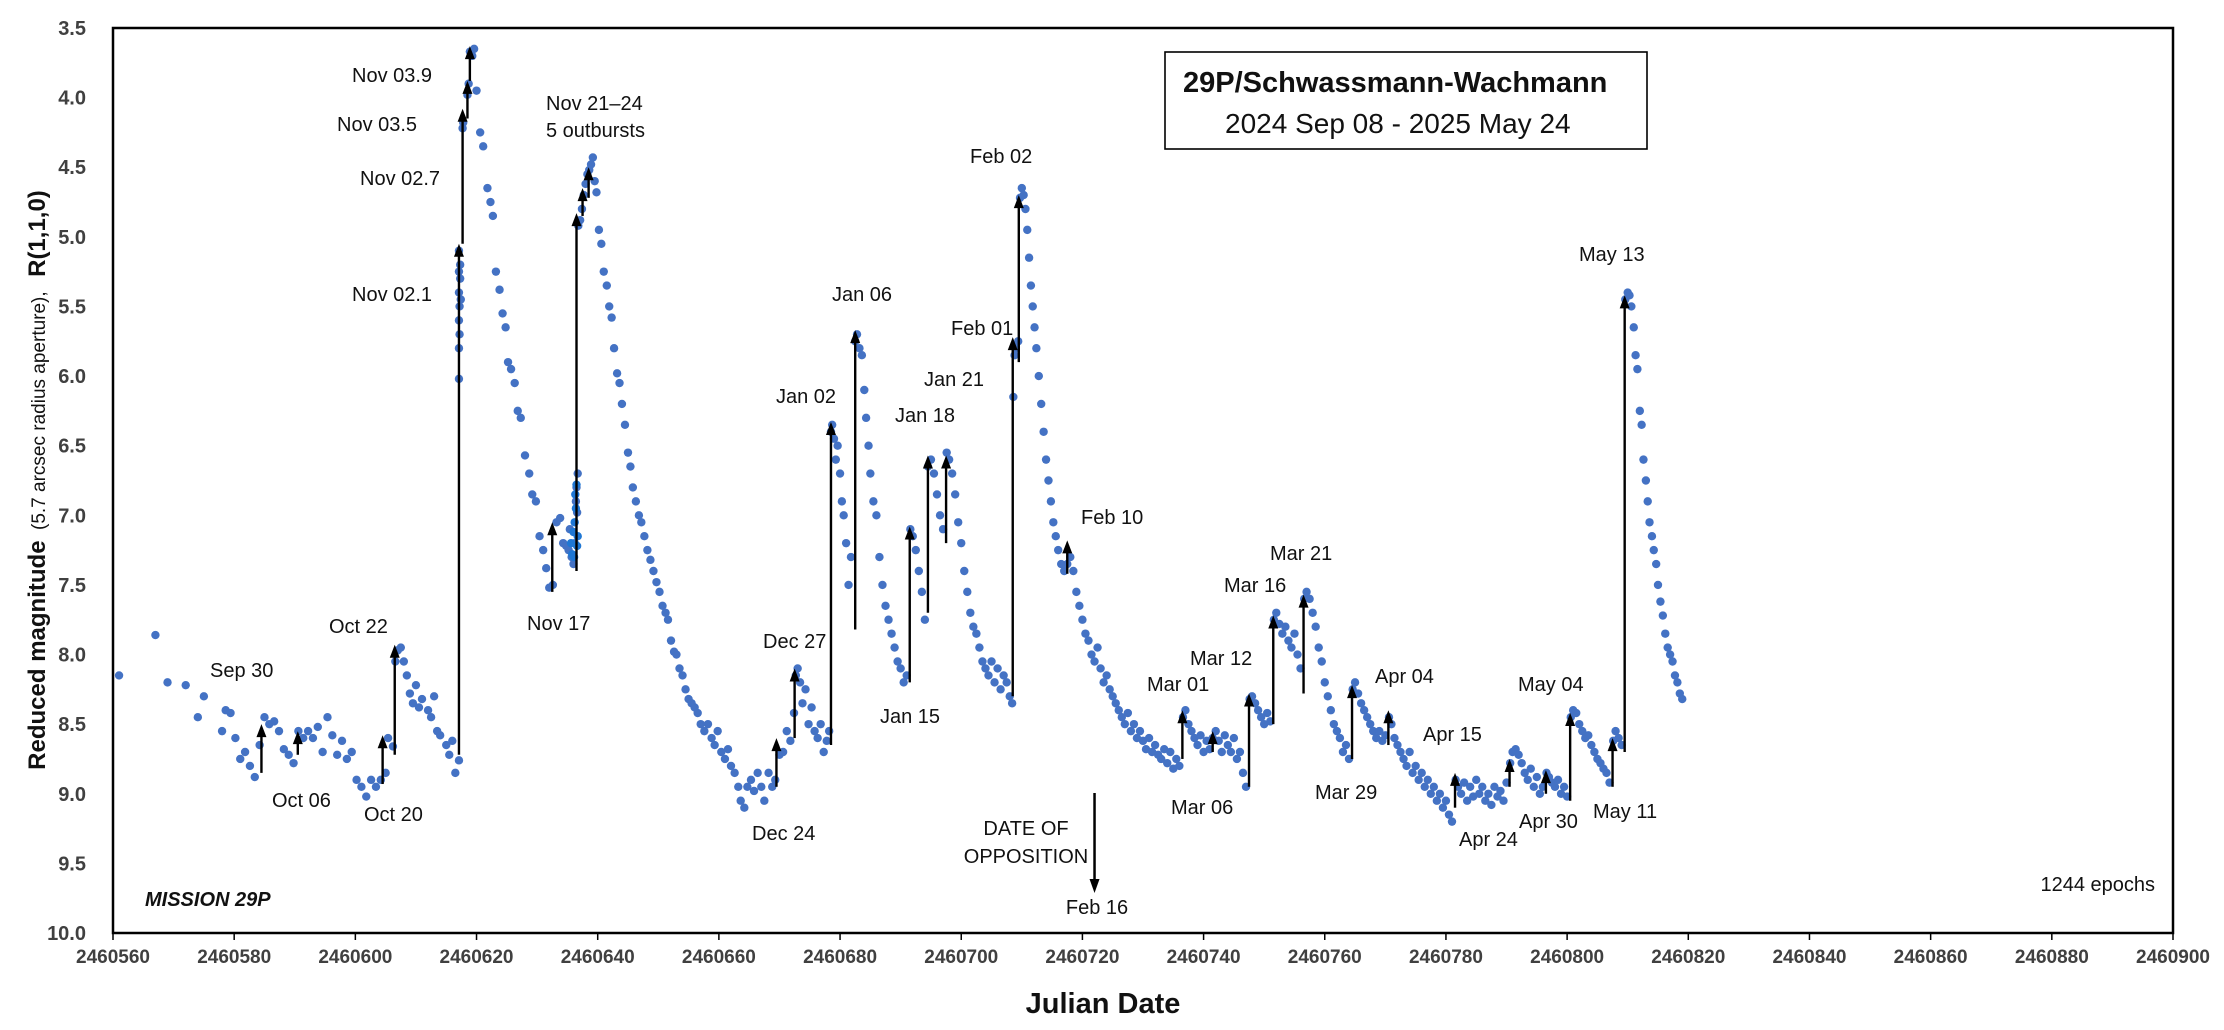  What do you see at coordinates (1025, 829) in the screenshot?
I see `opposition-label-1: DATE OF` at bounding box center [1025, 829].